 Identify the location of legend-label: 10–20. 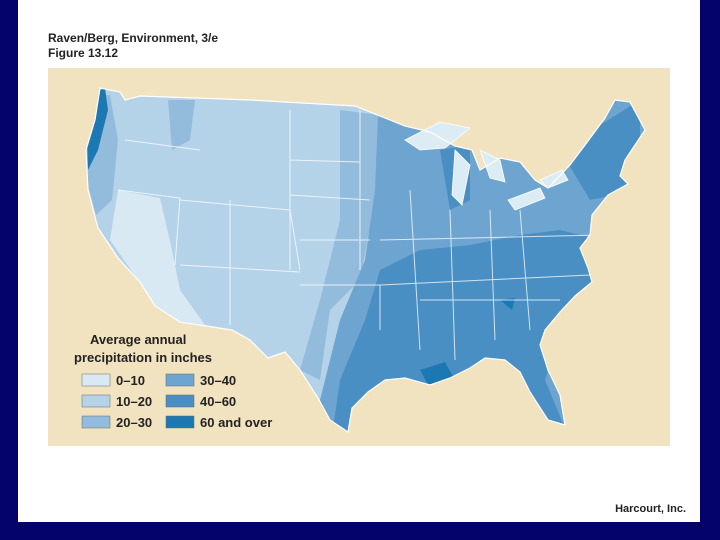
(134, 401).